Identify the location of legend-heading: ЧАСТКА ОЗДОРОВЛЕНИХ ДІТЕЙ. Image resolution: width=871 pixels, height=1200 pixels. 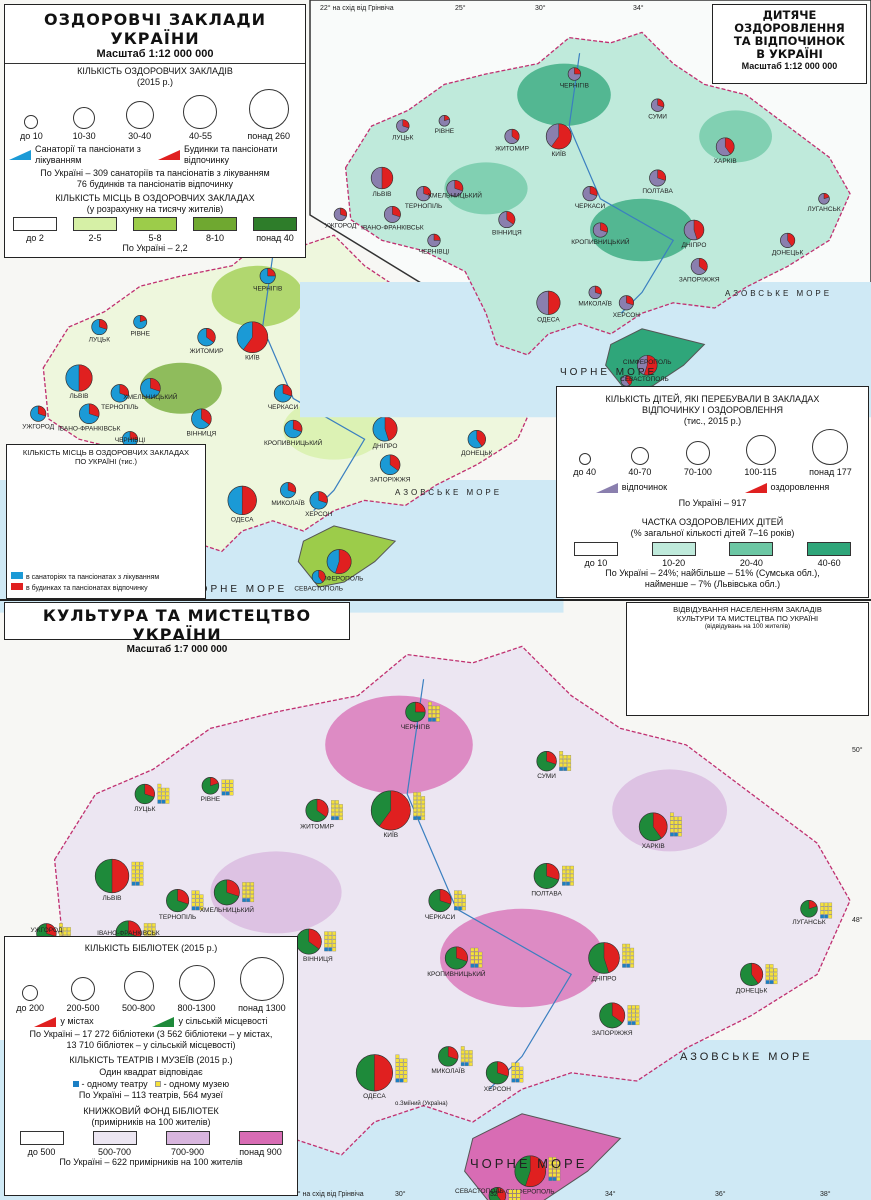
(712, 522).